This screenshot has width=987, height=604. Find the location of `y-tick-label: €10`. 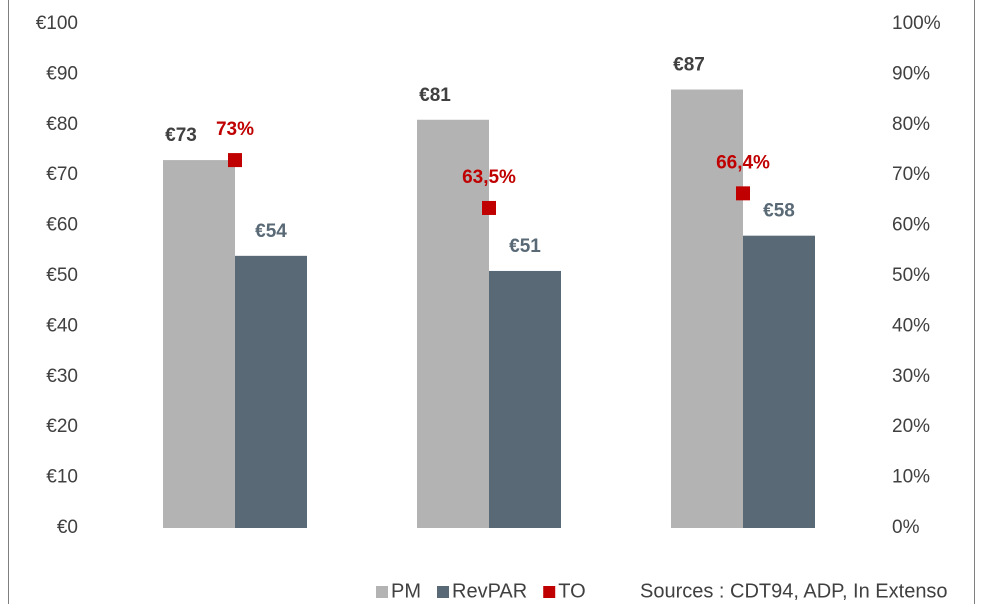

y-tick-label: €10 is located at coordinates (62, 477).